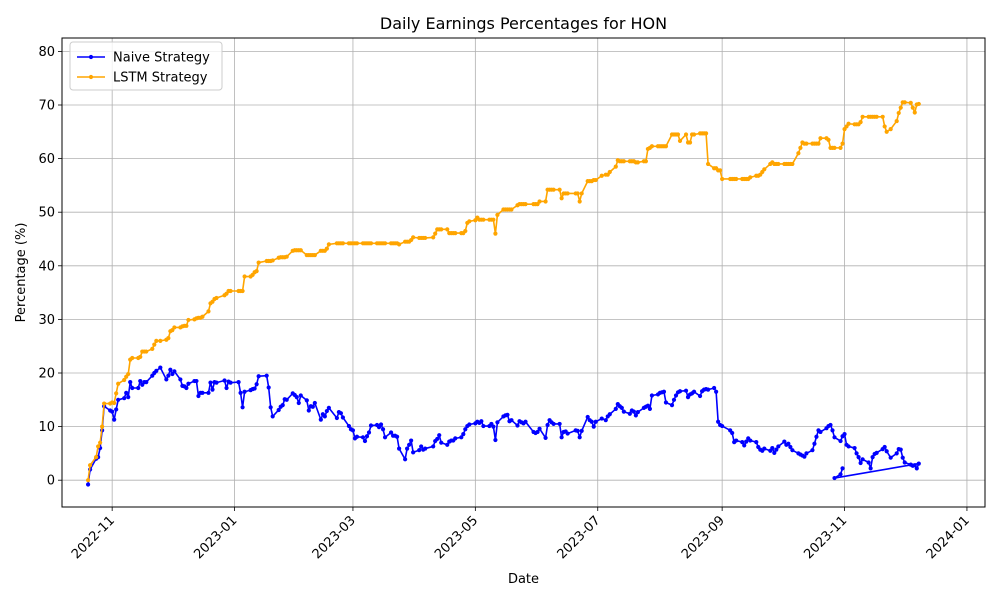 This screenshot has width=1000, height=600. What do you see at coordinates (46, 52) in the screenshot?
I see `y-tick-label: 80` at bounding box center [46, 52].